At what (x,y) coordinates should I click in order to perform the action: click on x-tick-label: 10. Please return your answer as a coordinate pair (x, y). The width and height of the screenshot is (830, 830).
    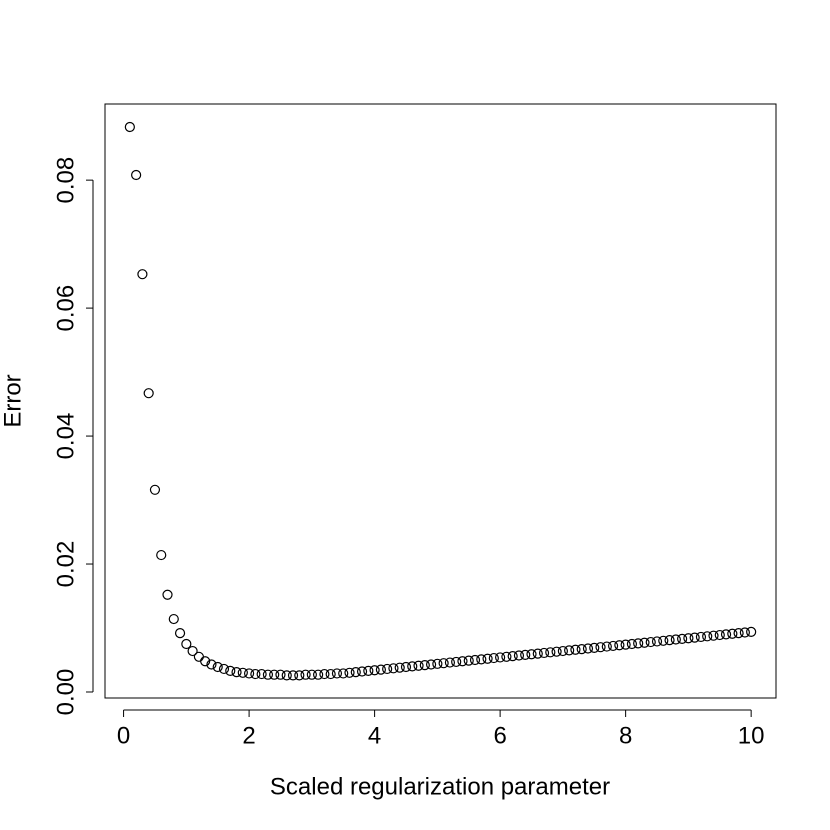
    Looking at the image, I should click on (751, 735).